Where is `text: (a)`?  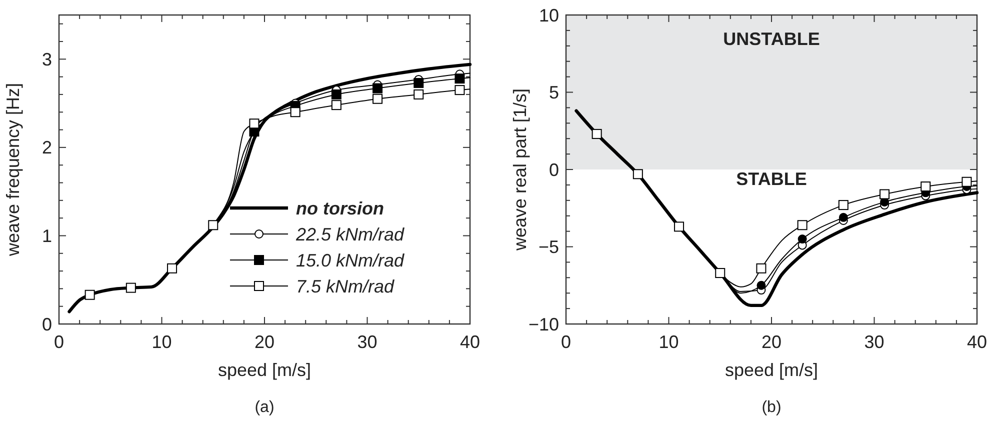 text: (a) is located at coordinates (264, 407).